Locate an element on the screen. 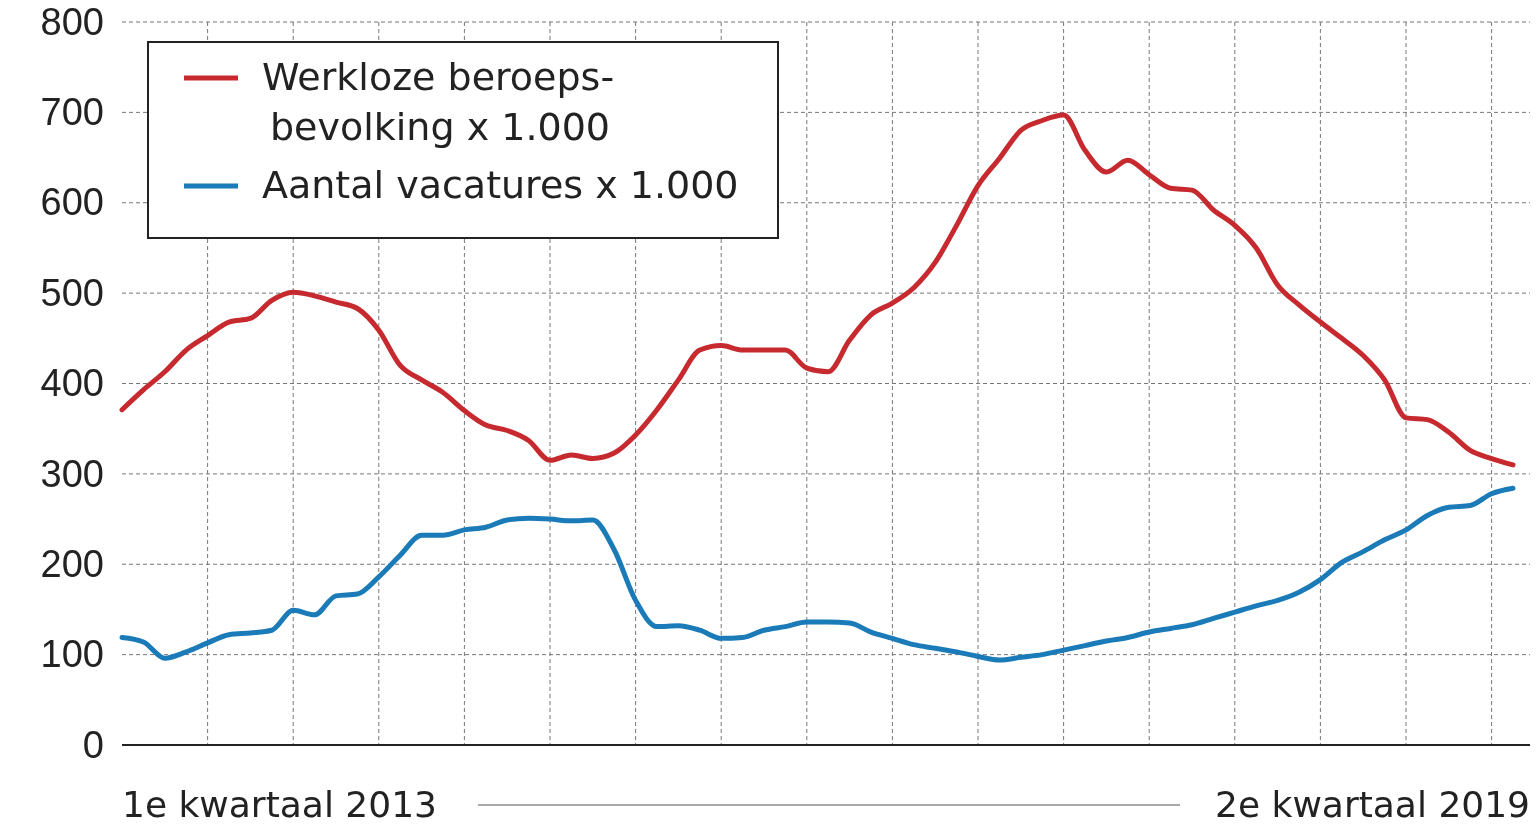 Image resolution: width=1540 pixels, height=829 pixels. y-tick-label: 800 is located at coordinates (72, 21).